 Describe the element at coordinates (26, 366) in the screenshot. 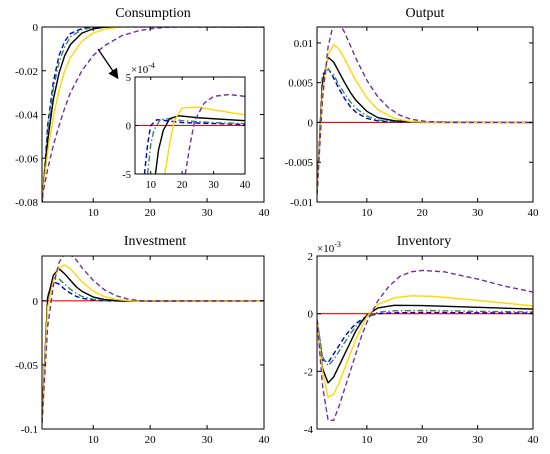

I see `y-tick-label: -0.05` at that location.